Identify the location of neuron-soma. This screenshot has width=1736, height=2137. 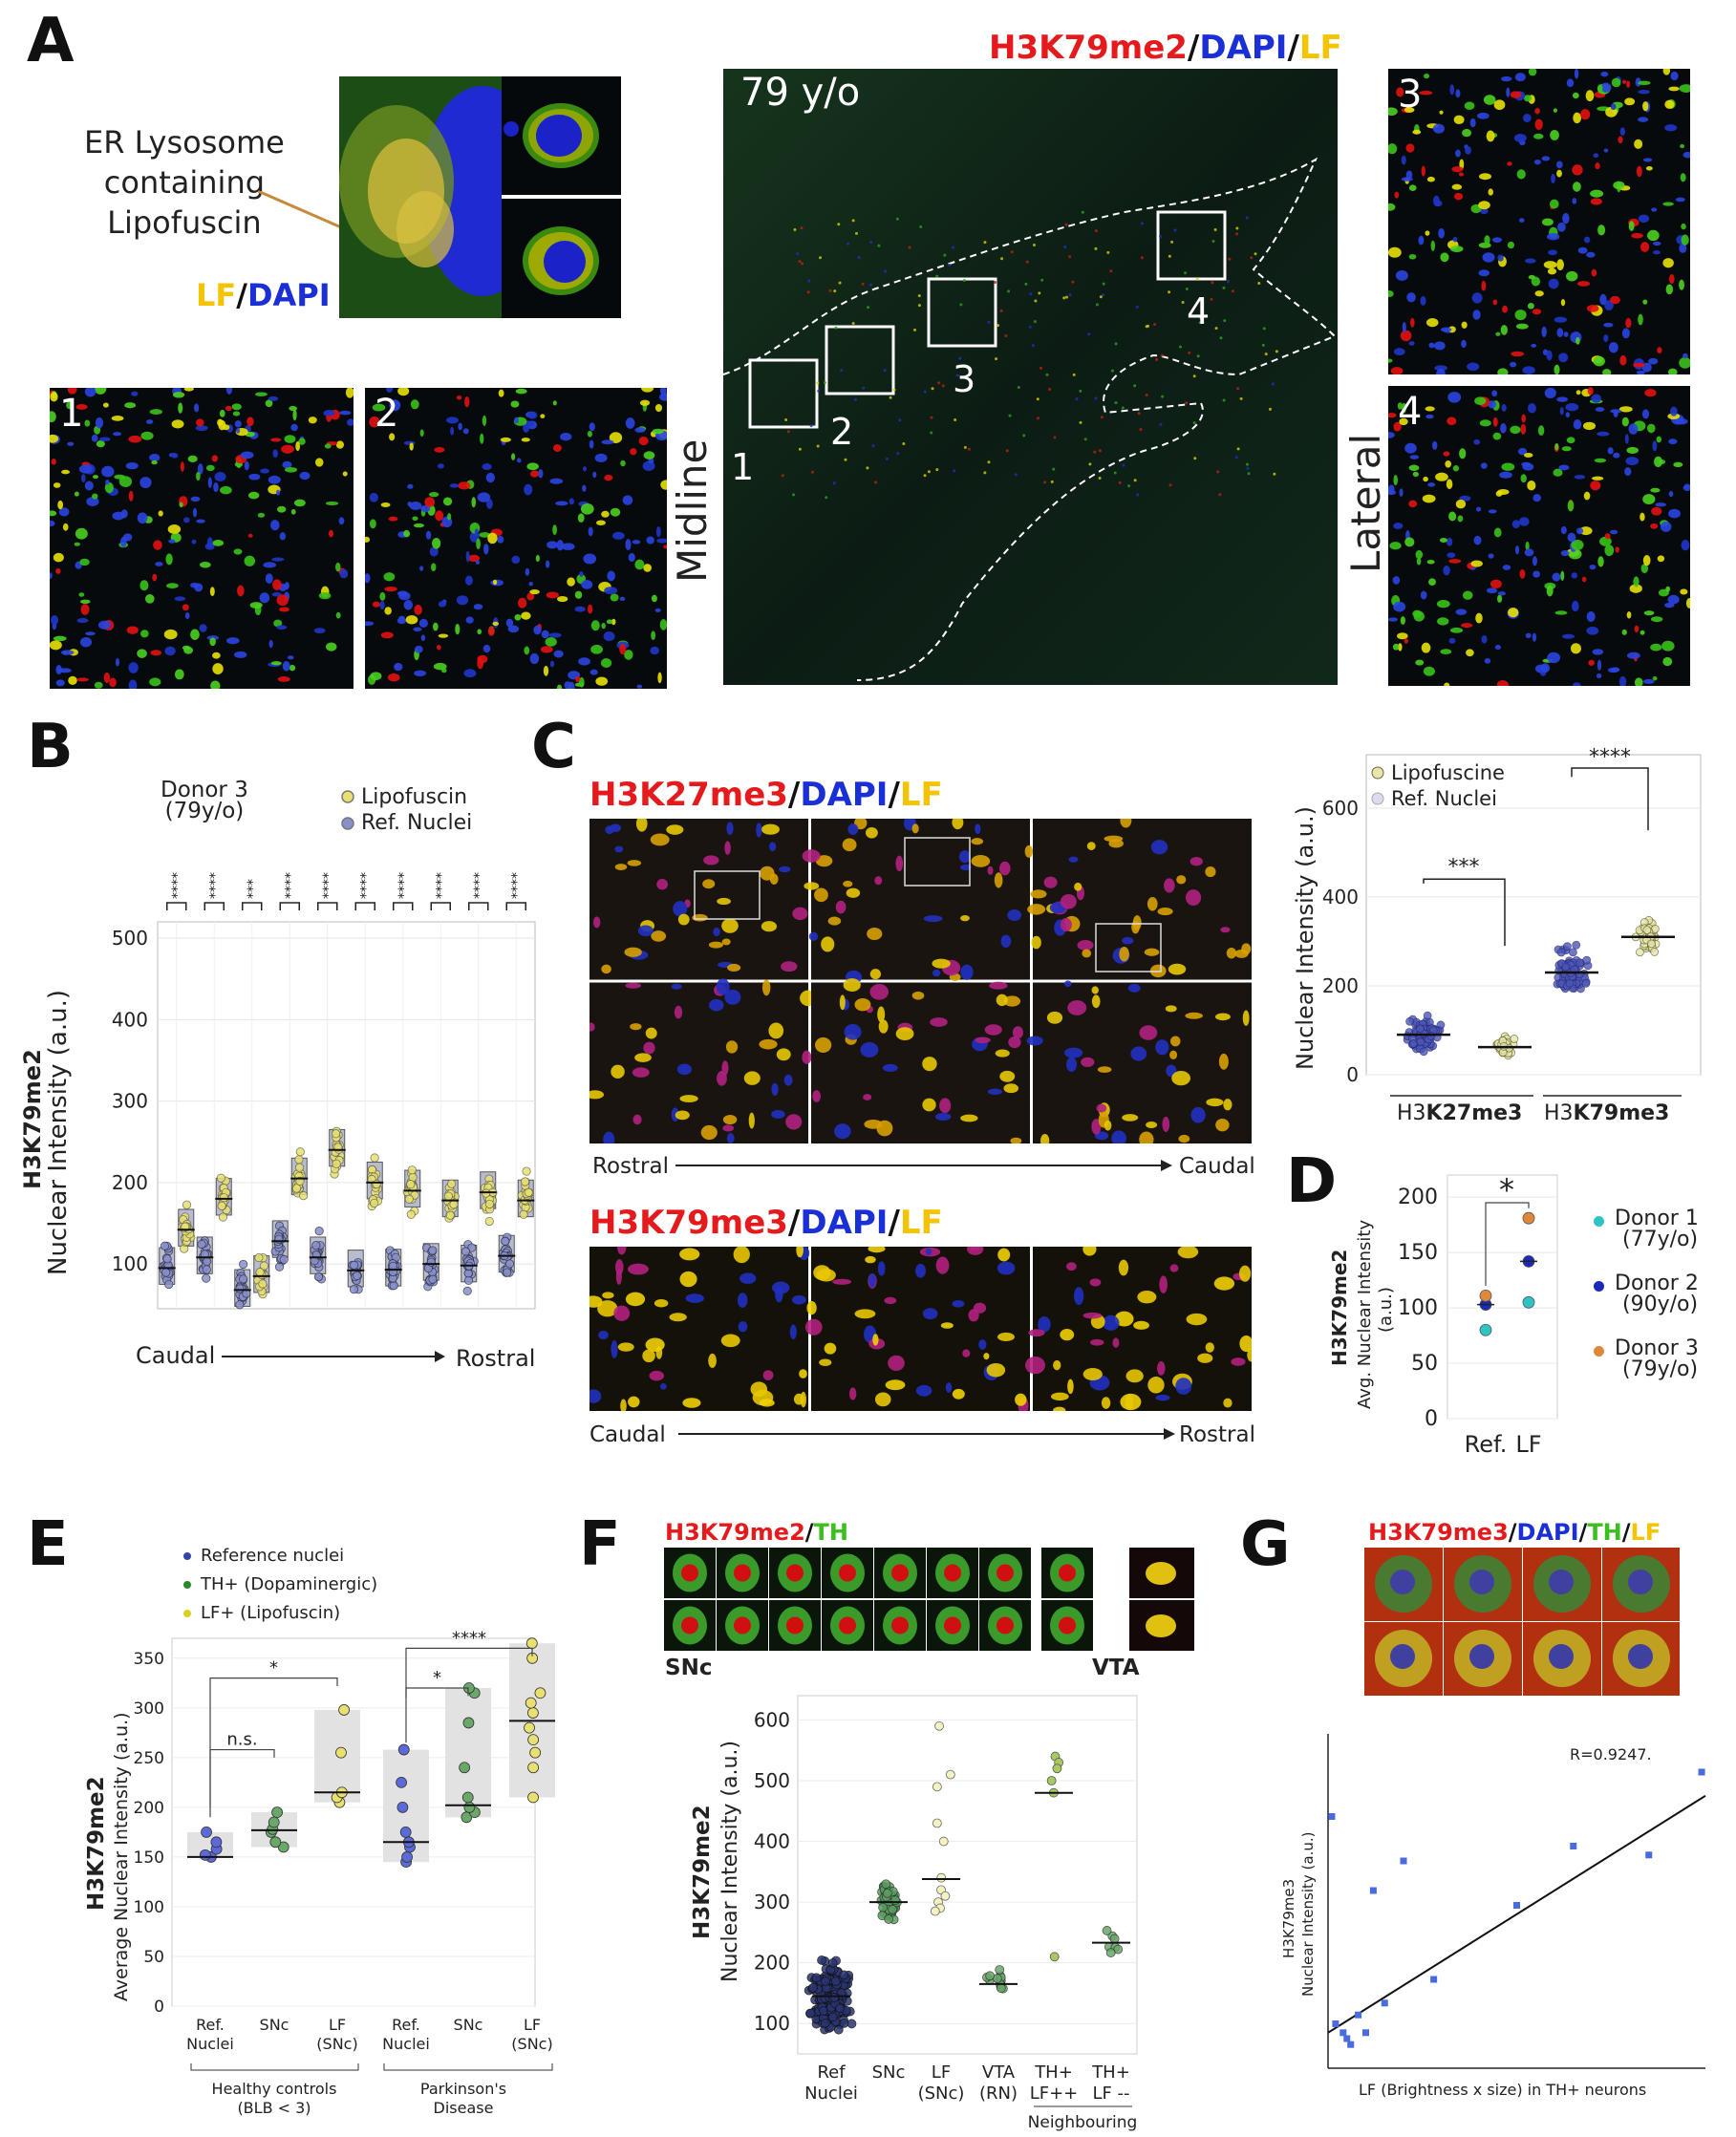
(1161, 1574).